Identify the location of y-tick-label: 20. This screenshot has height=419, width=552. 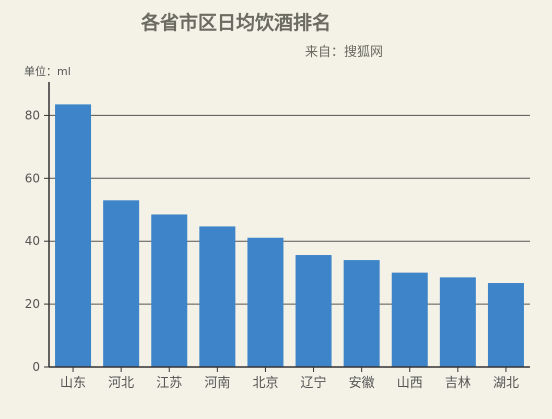
(32, 304).